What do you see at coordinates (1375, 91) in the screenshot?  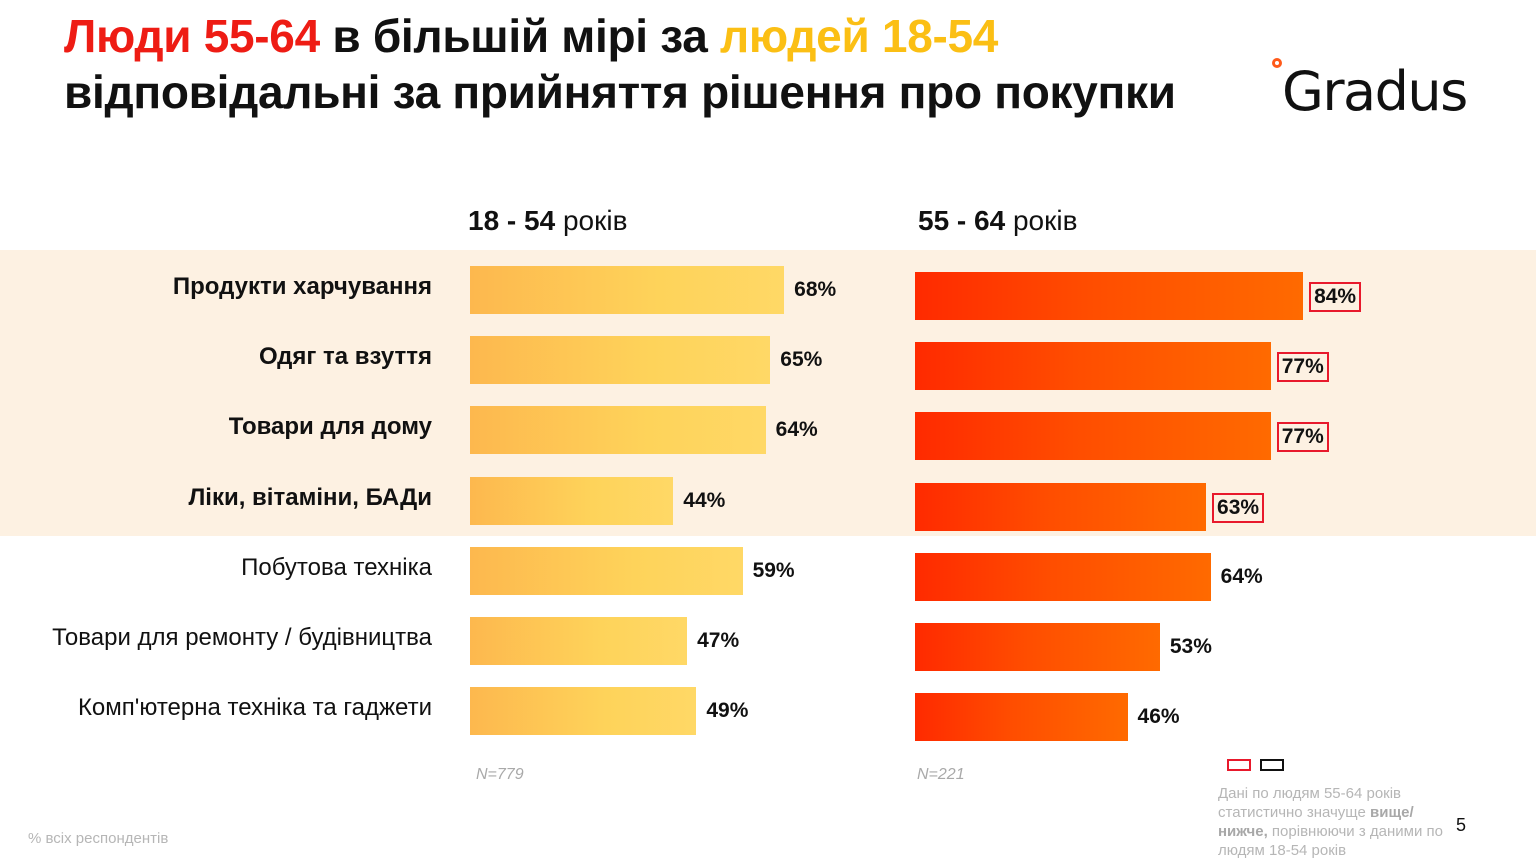 I see `logo-wordmark: Gradus` at bounding box center [1375, 91].